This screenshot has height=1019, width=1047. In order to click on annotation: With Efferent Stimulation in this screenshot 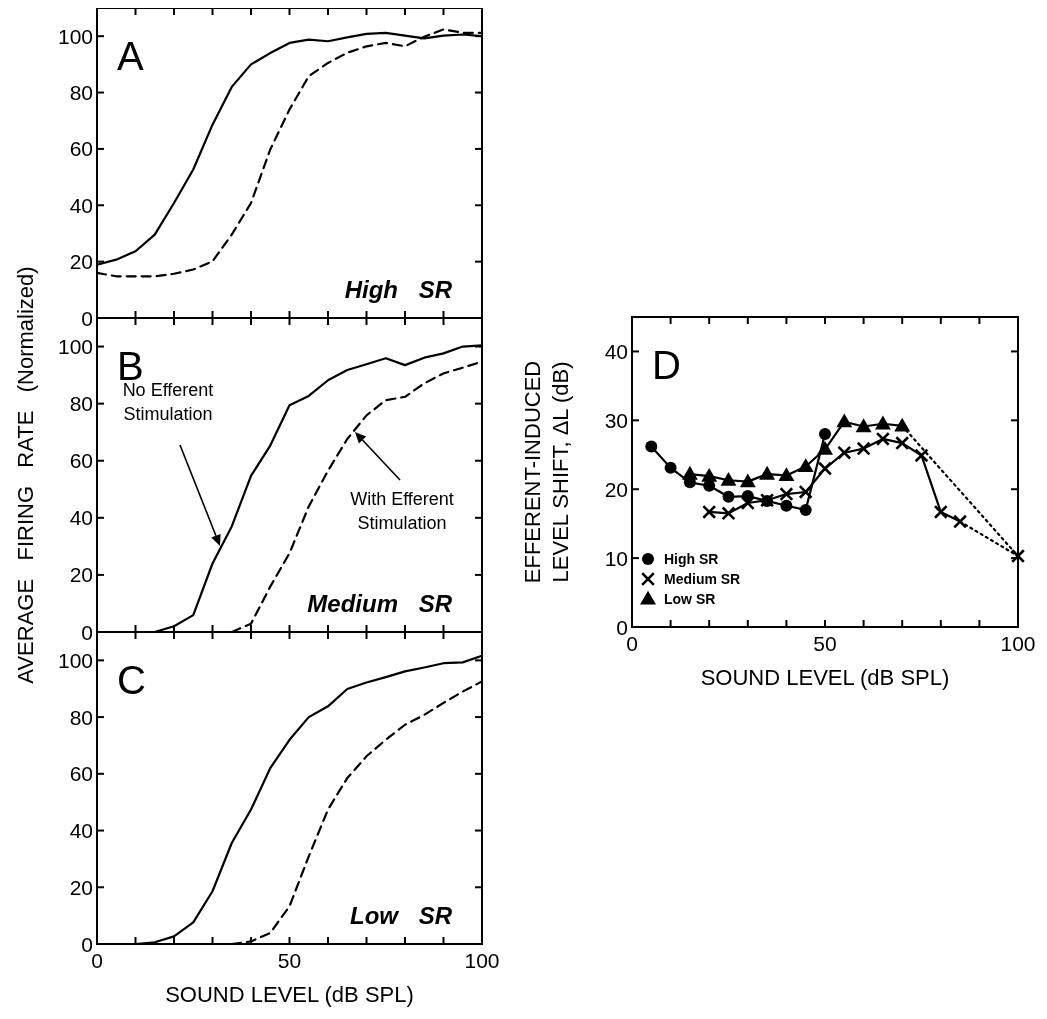, I will do `click(402, 511)`.